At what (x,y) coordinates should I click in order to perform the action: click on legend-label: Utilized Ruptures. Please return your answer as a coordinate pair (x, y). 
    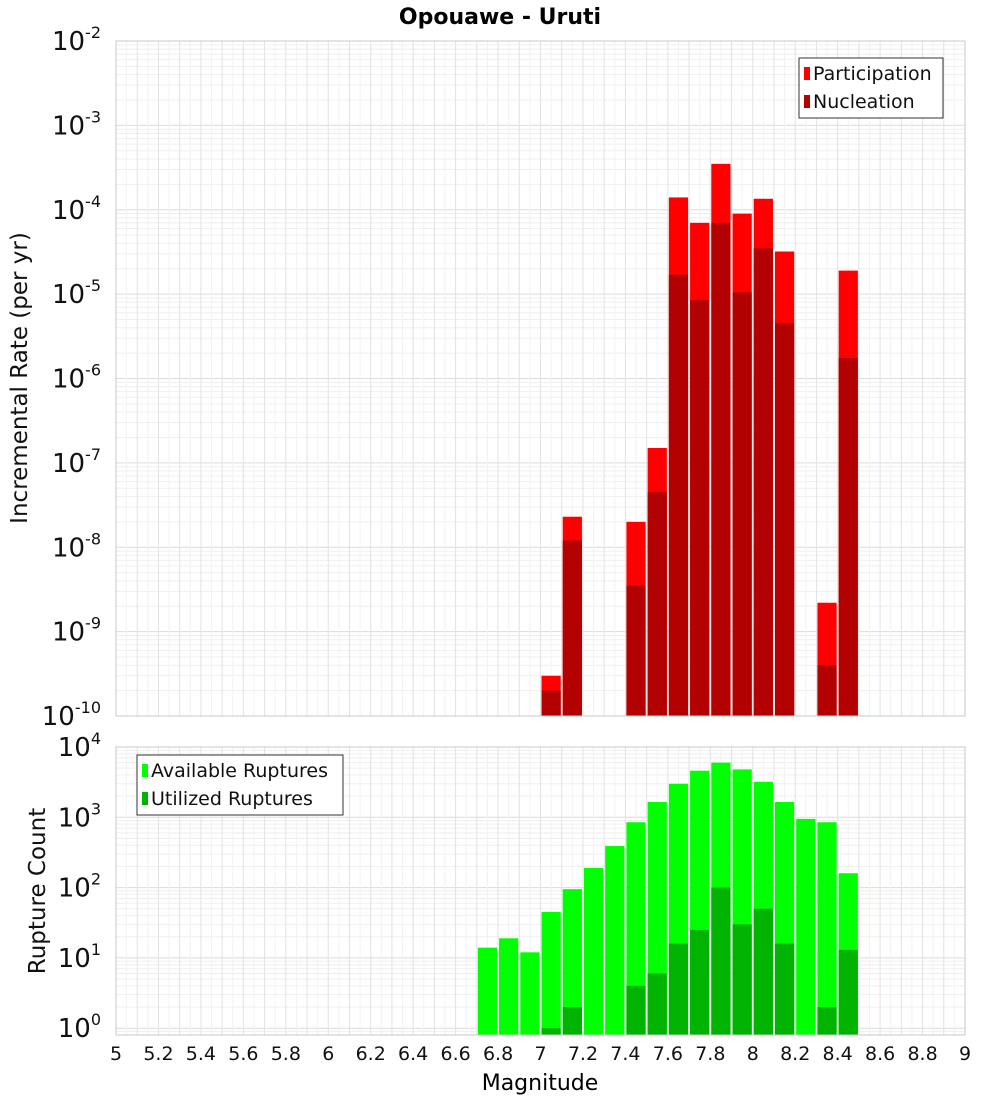
    Looking at the image, I should click on (232, 799).